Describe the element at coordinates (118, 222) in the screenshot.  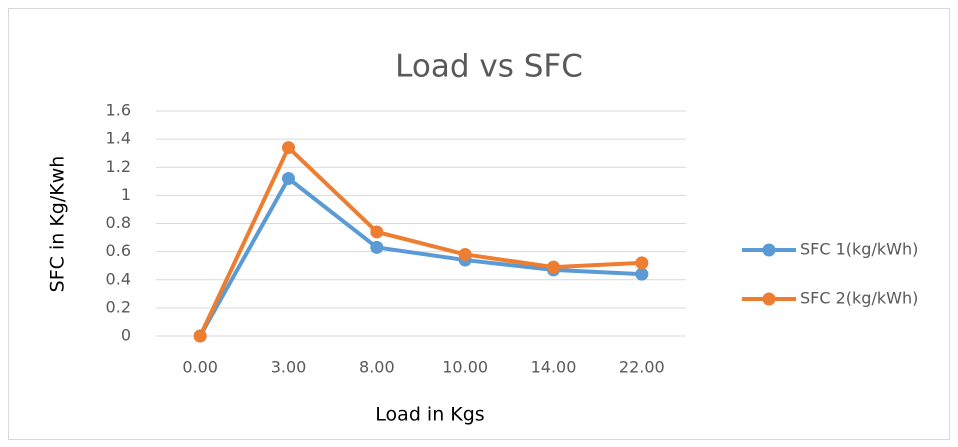
I see `y-tick-label: 0.8` at that location.